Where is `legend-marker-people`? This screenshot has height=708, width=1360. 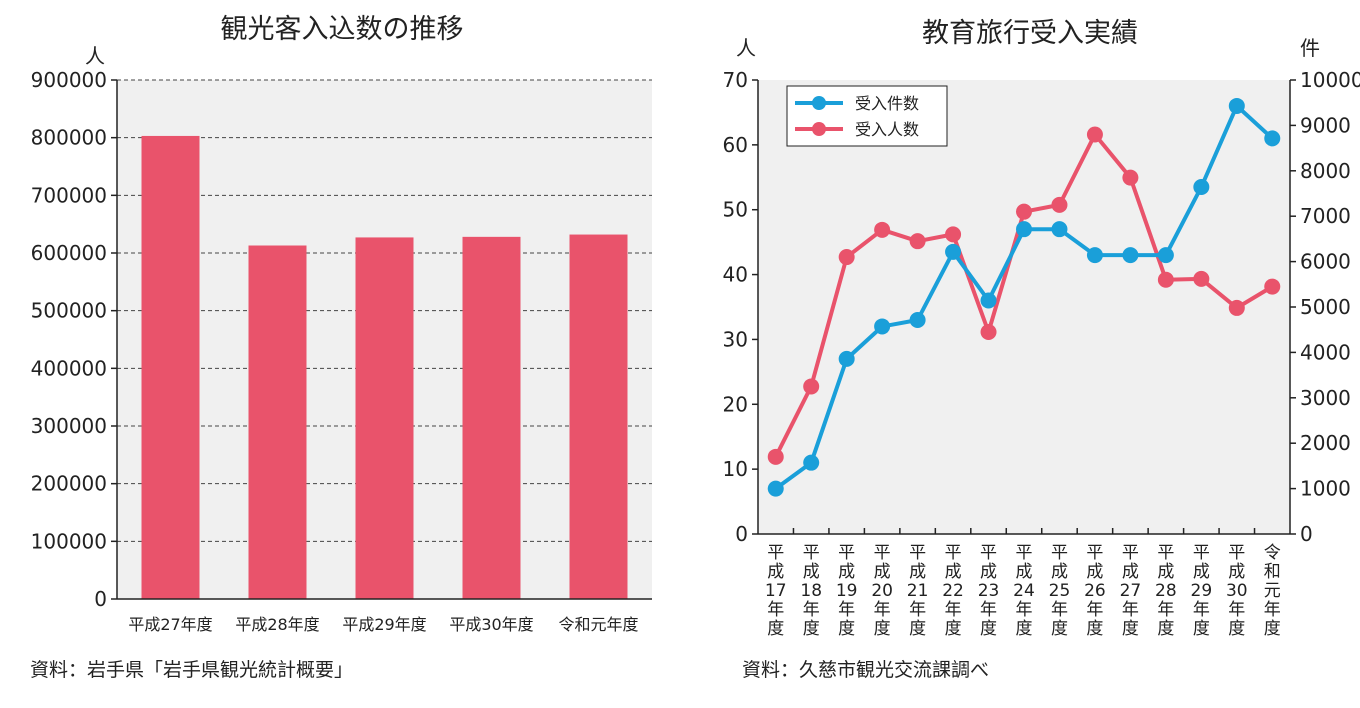 legend-marker-people is located at coordinates (819, 129).